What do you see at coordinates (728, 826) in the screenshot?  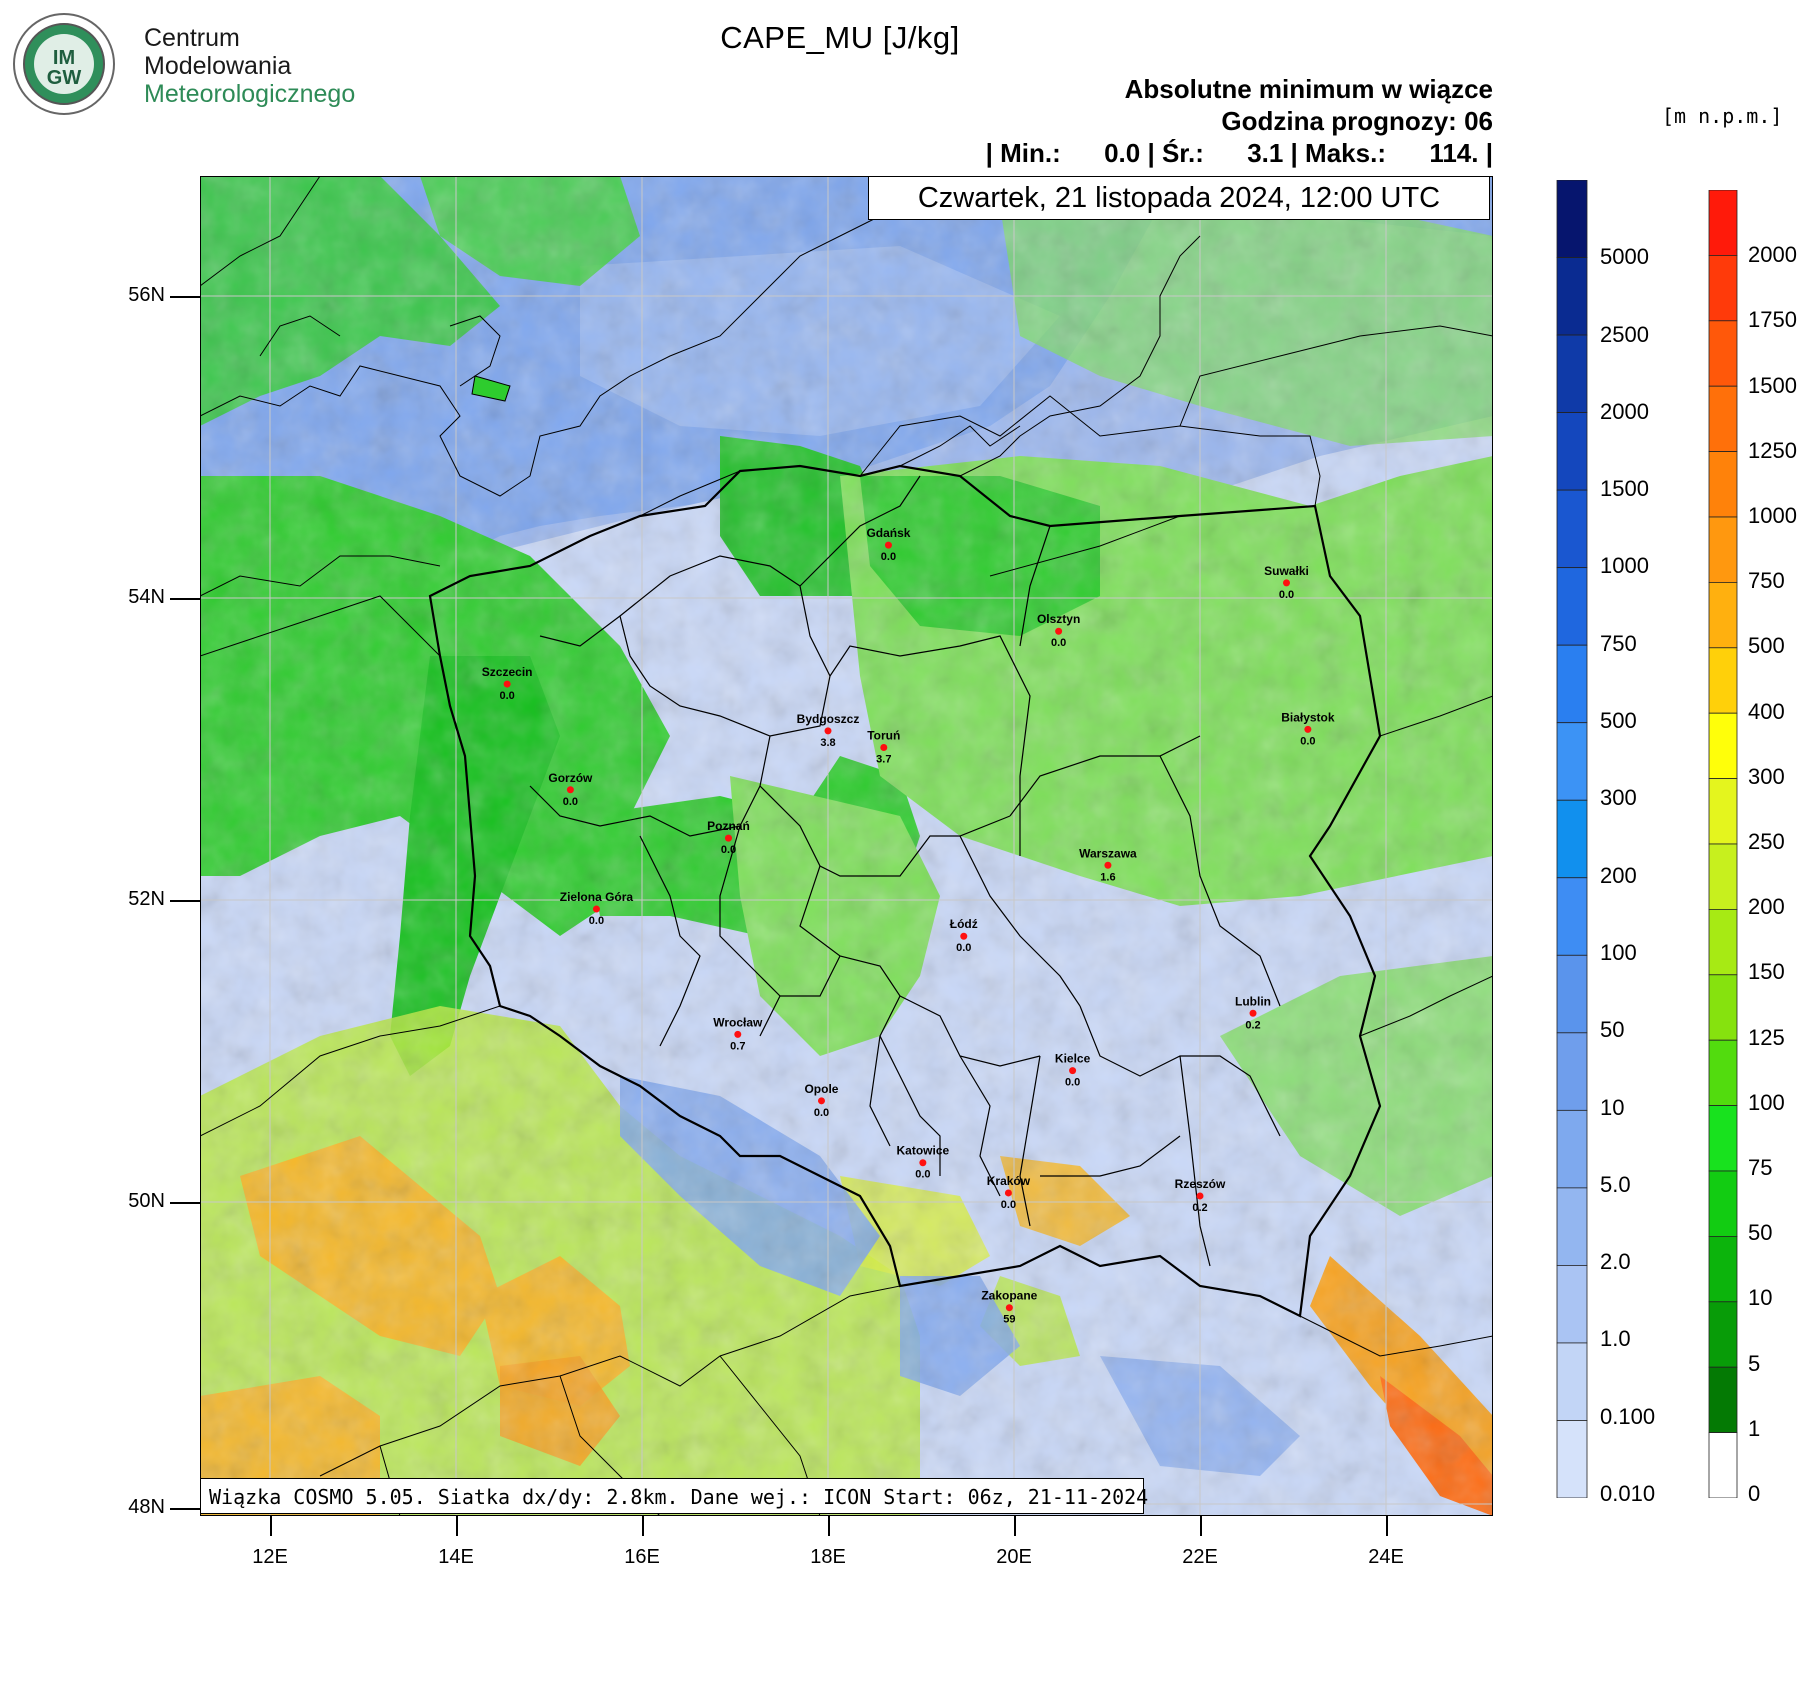 I see `city-name: Poznań` at bounding box center [728, 826].